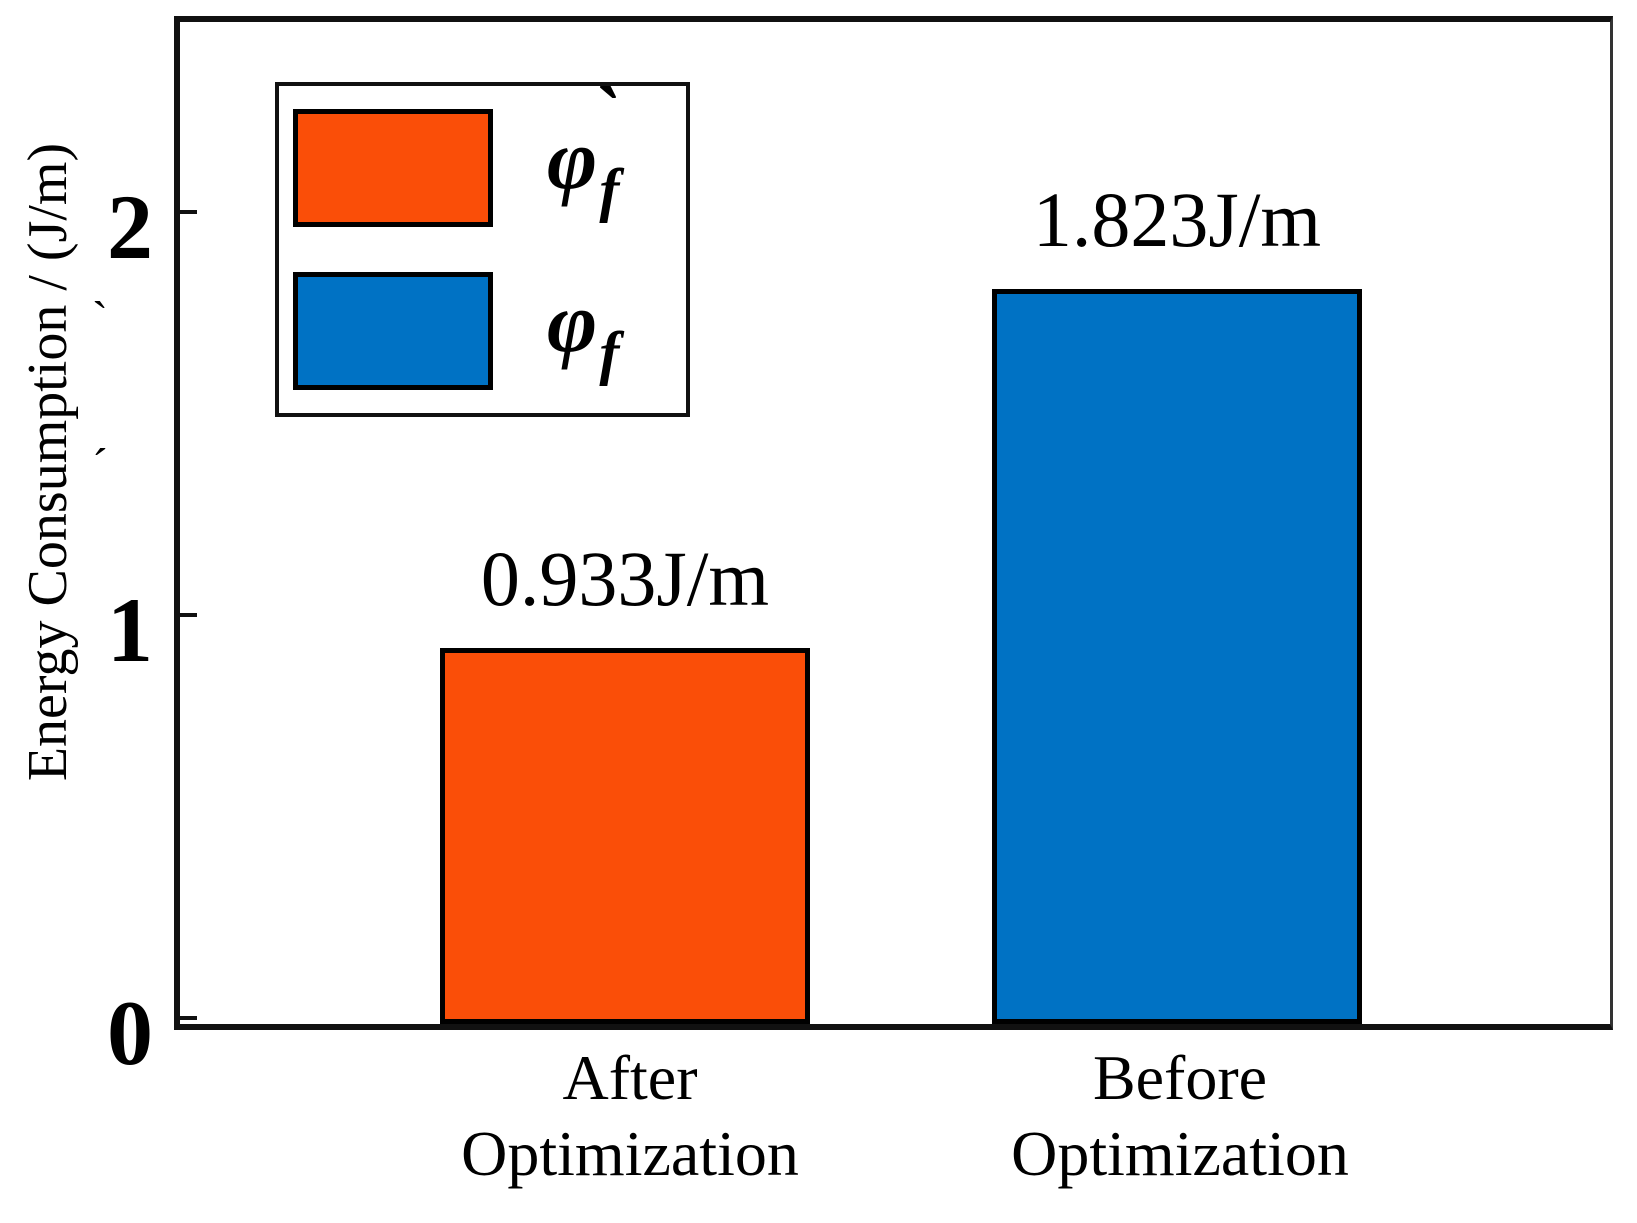  I want to click on y-tick-label: 0, so click(130, 1033).